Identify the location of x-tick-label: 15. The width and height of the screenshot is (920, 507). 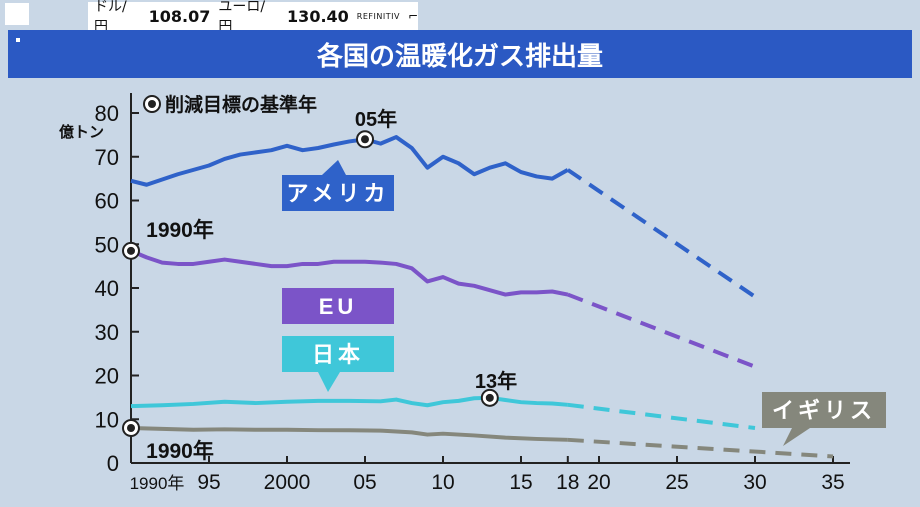
(520, 482).